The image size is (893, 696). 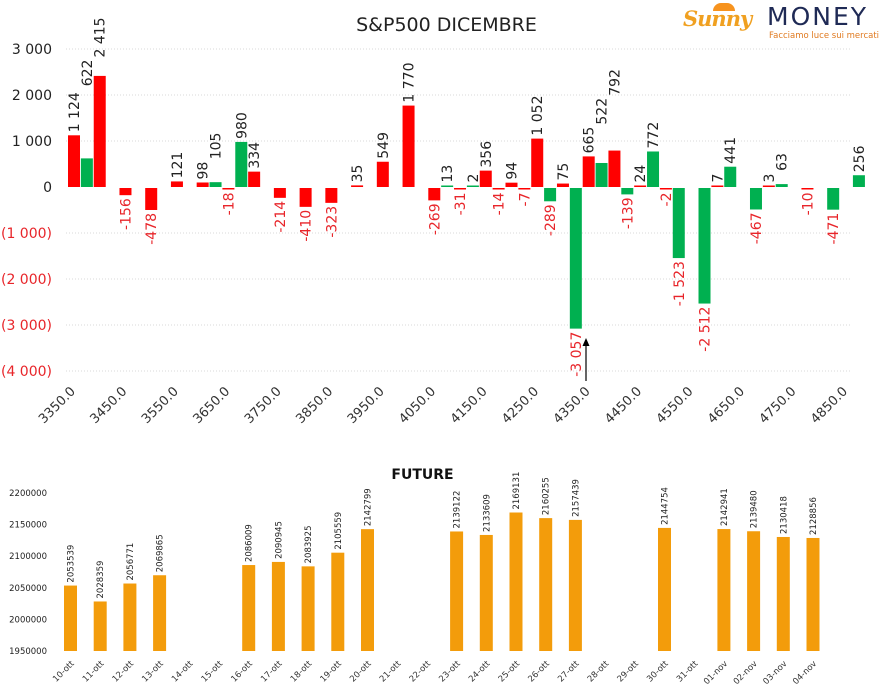 What do you see at coordinates (391, 672) in the screenshot?
I see `x-tick-label: 21-ott` at bounding box center [391, 672].